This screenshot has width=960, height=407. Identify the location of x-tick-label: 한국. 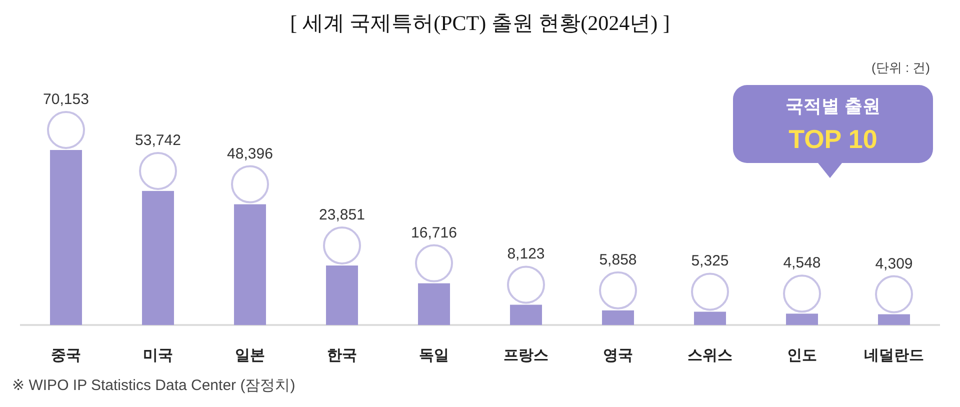
(342, 355).